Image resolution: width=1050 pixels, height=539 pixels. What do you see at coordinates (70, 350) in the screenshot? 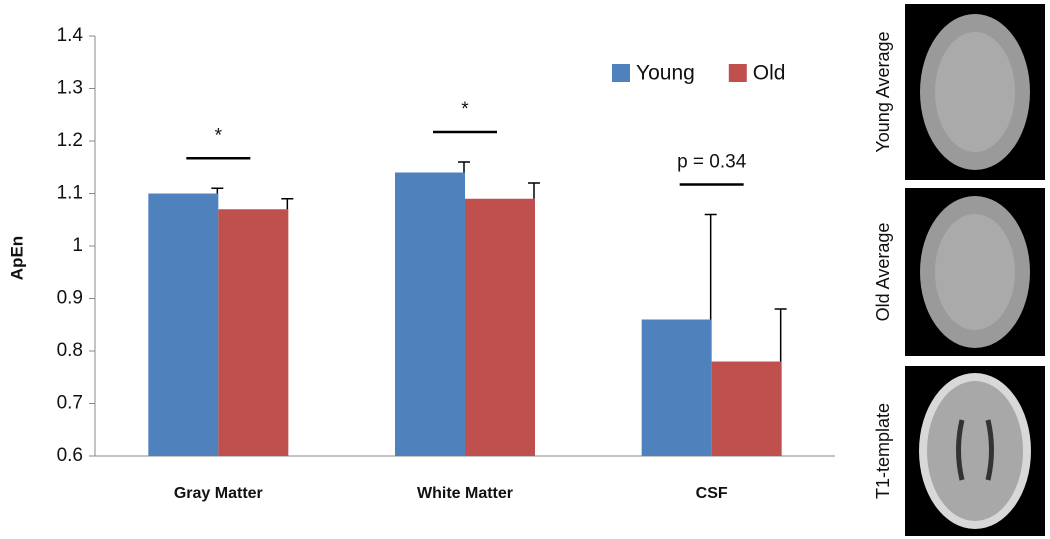
I see `y-tick-label: 0.8` at bounding box center [70, 350].